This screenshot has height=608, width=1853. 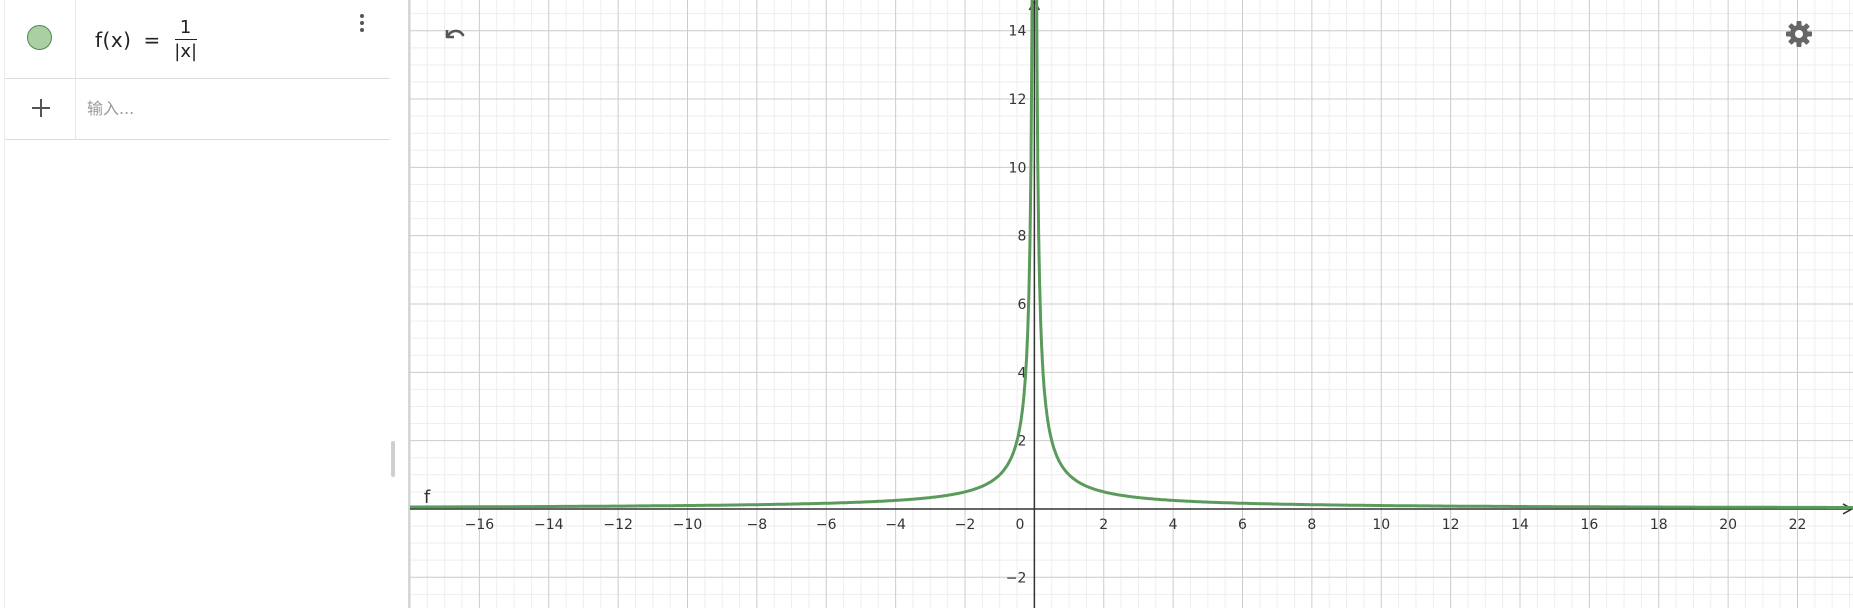 I want to click on y-tick-label: 12, so click(x=1018, y=100).